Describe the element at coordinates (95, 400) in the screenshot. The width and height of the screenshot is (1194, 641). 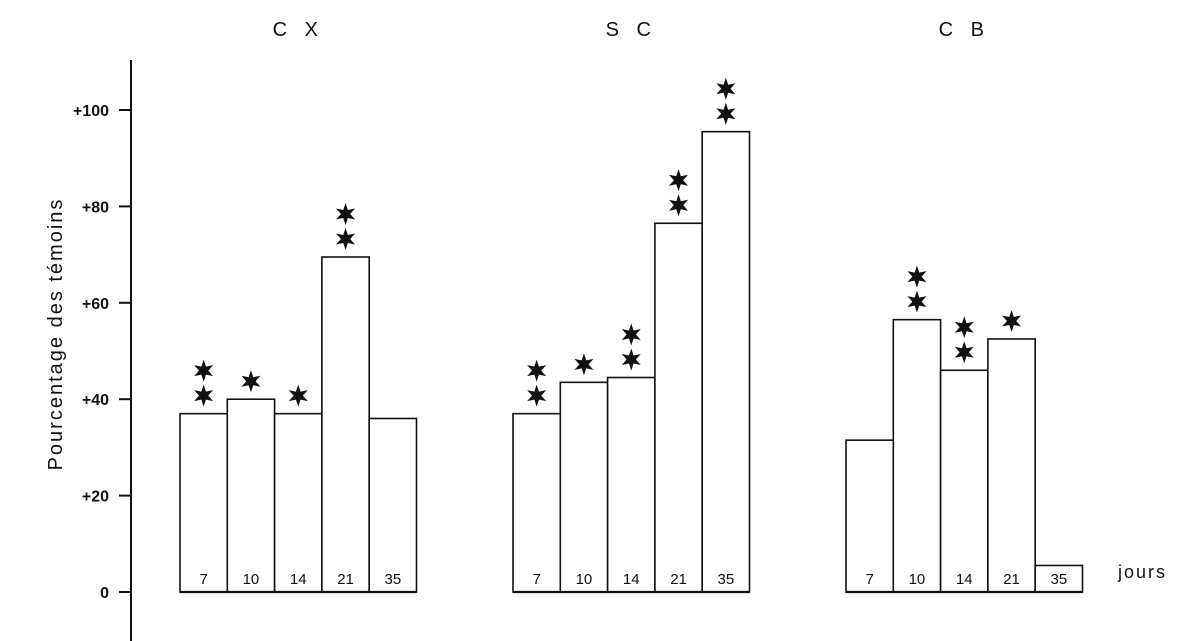
I see `y-tick-label: +40` at that location.